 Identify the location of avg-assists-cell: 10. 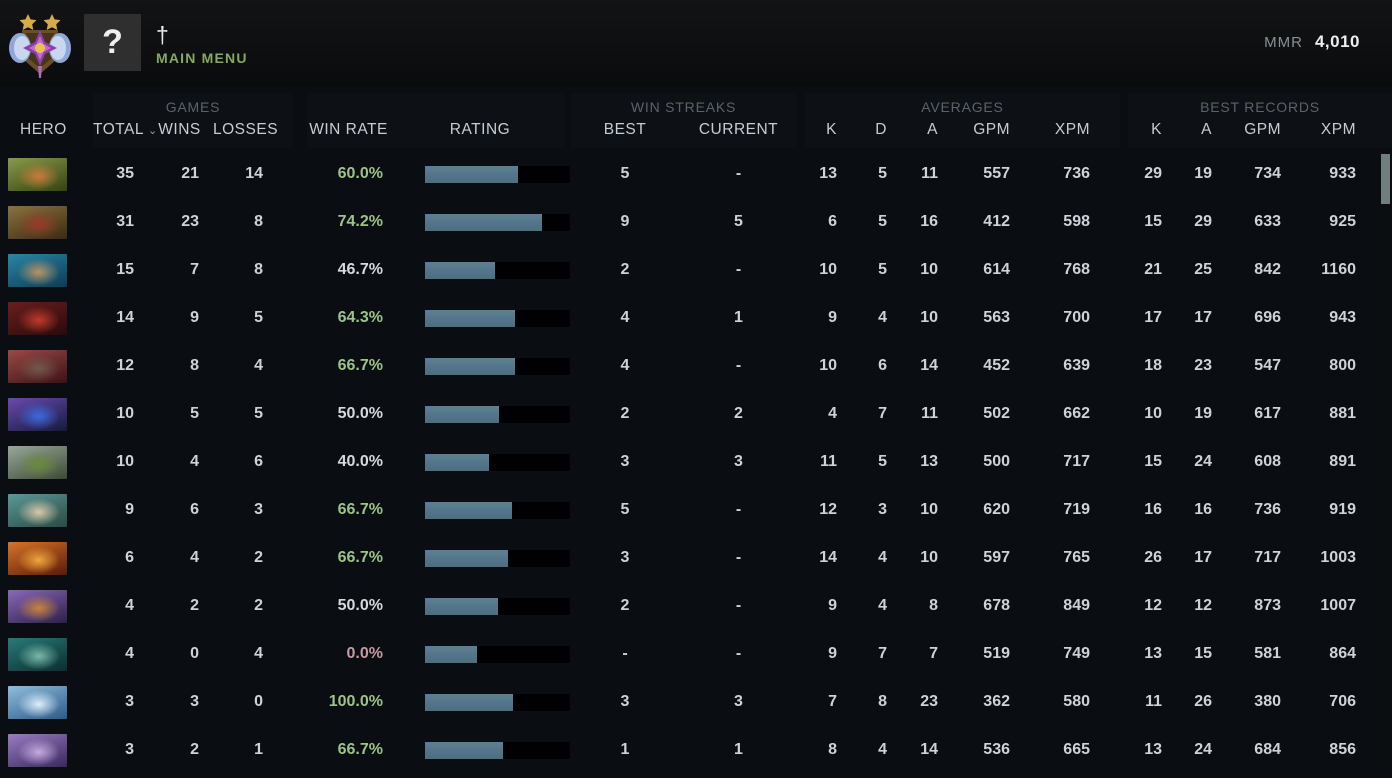
(929, 557).